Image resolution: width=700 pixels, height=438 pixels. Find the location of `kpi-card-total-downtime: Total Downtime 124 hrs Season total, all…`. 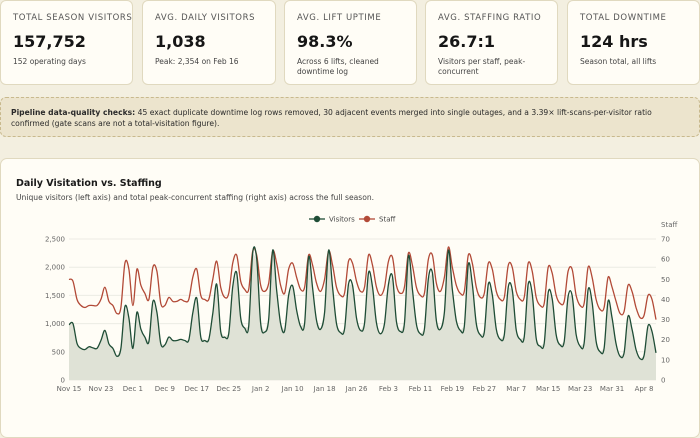

kpi-card-total-downtime: Total Downtime 124 hrs Season total, all… is located at coordinates (633, 42).